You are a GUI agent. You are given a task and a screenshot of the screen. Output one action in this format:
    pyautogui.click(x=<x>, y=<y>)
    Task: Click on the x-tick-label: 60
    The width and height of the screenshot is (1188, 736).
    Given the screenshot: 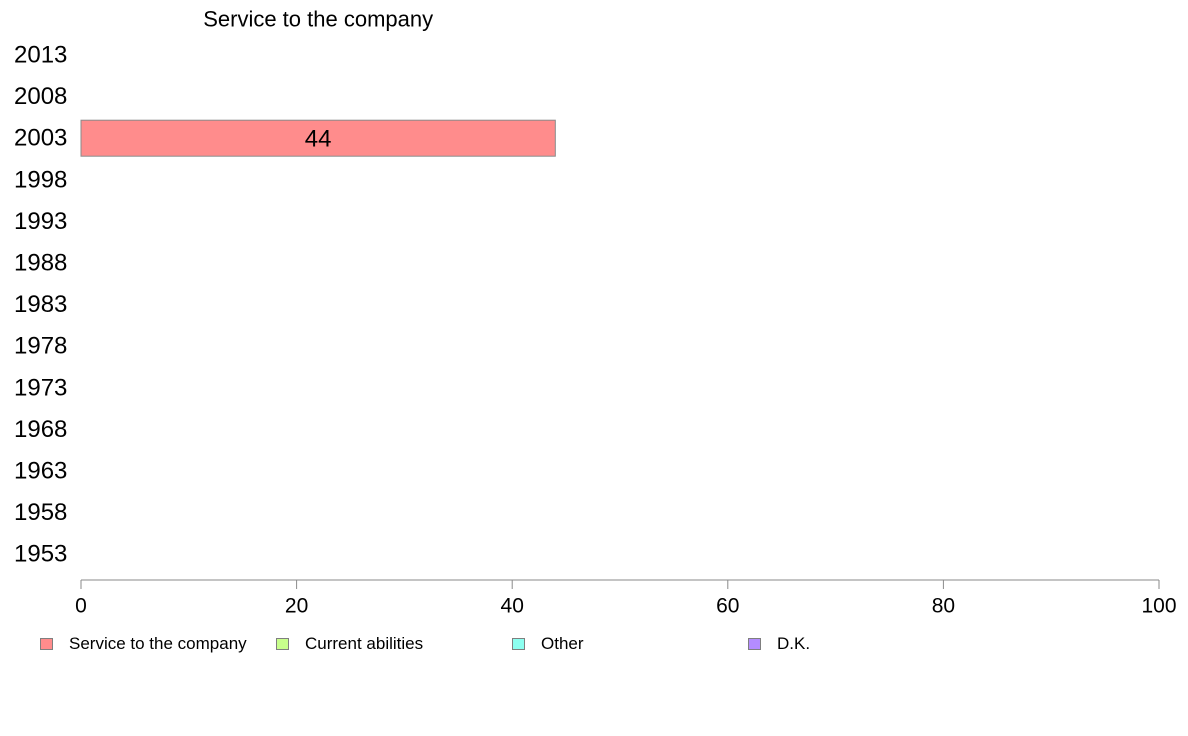 What is the action you would take?
    pyautogui.click(x=727, y=606)
    